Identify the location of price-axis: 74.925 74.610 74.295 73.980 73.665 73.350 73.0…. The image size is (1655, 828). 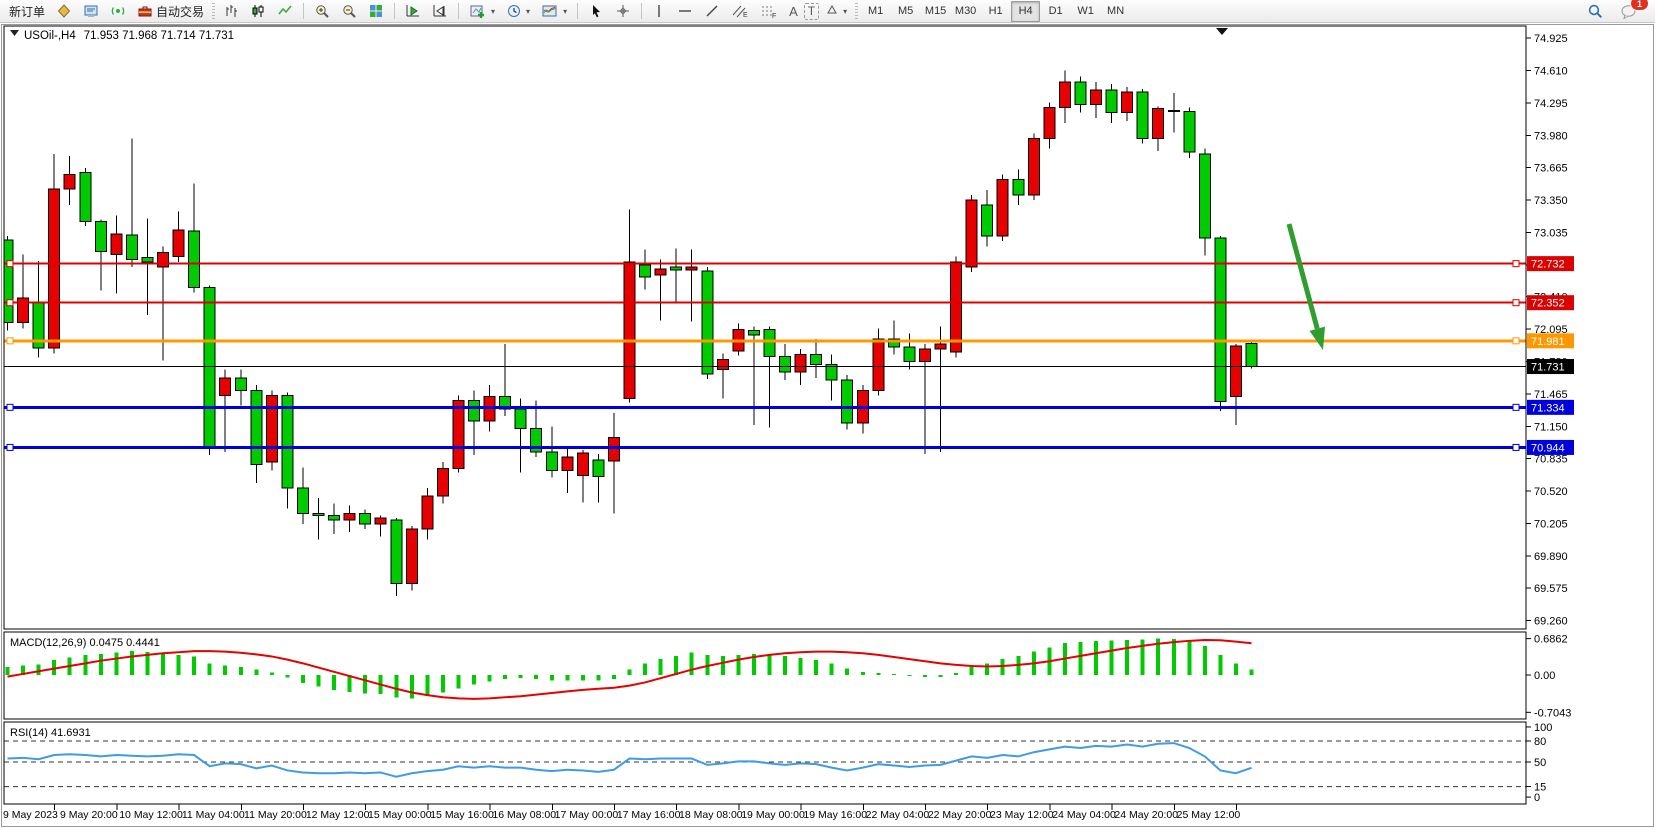
(1550, 418).